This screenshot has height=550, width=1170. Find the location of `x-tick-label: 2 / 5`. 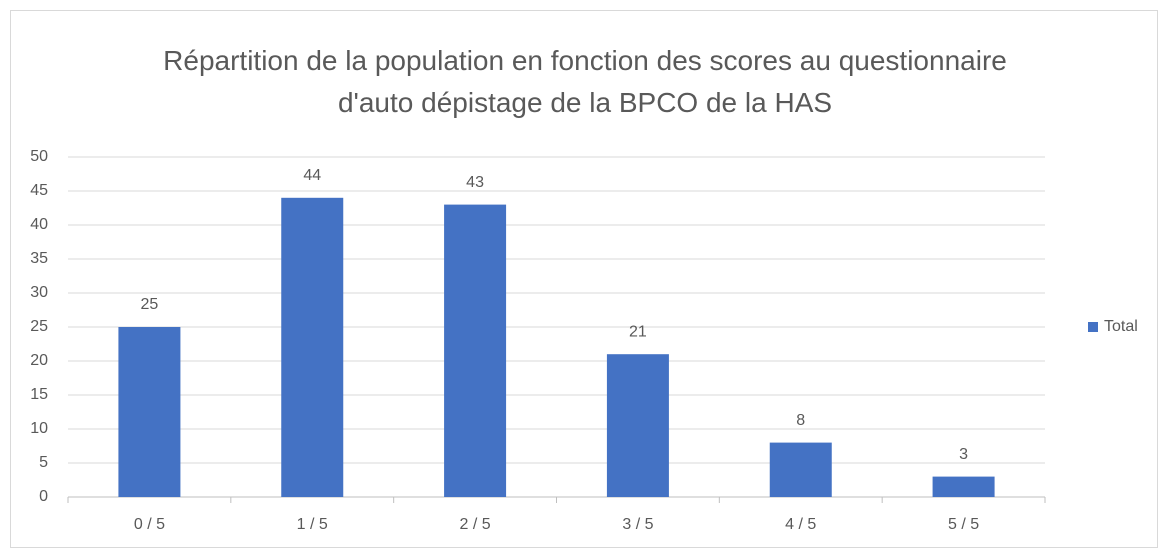

x-tick-label: 2 / 5 is located at coordinates (475, 524).